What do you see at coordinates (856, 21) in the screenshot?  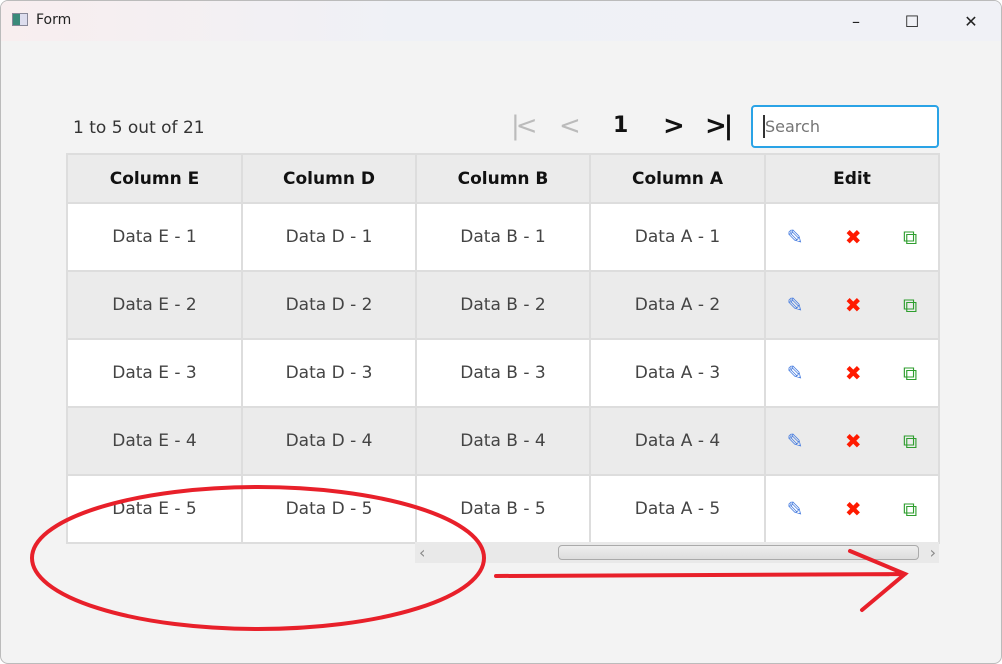 I see `minimize-button: –` at bounding box center [856, 21].